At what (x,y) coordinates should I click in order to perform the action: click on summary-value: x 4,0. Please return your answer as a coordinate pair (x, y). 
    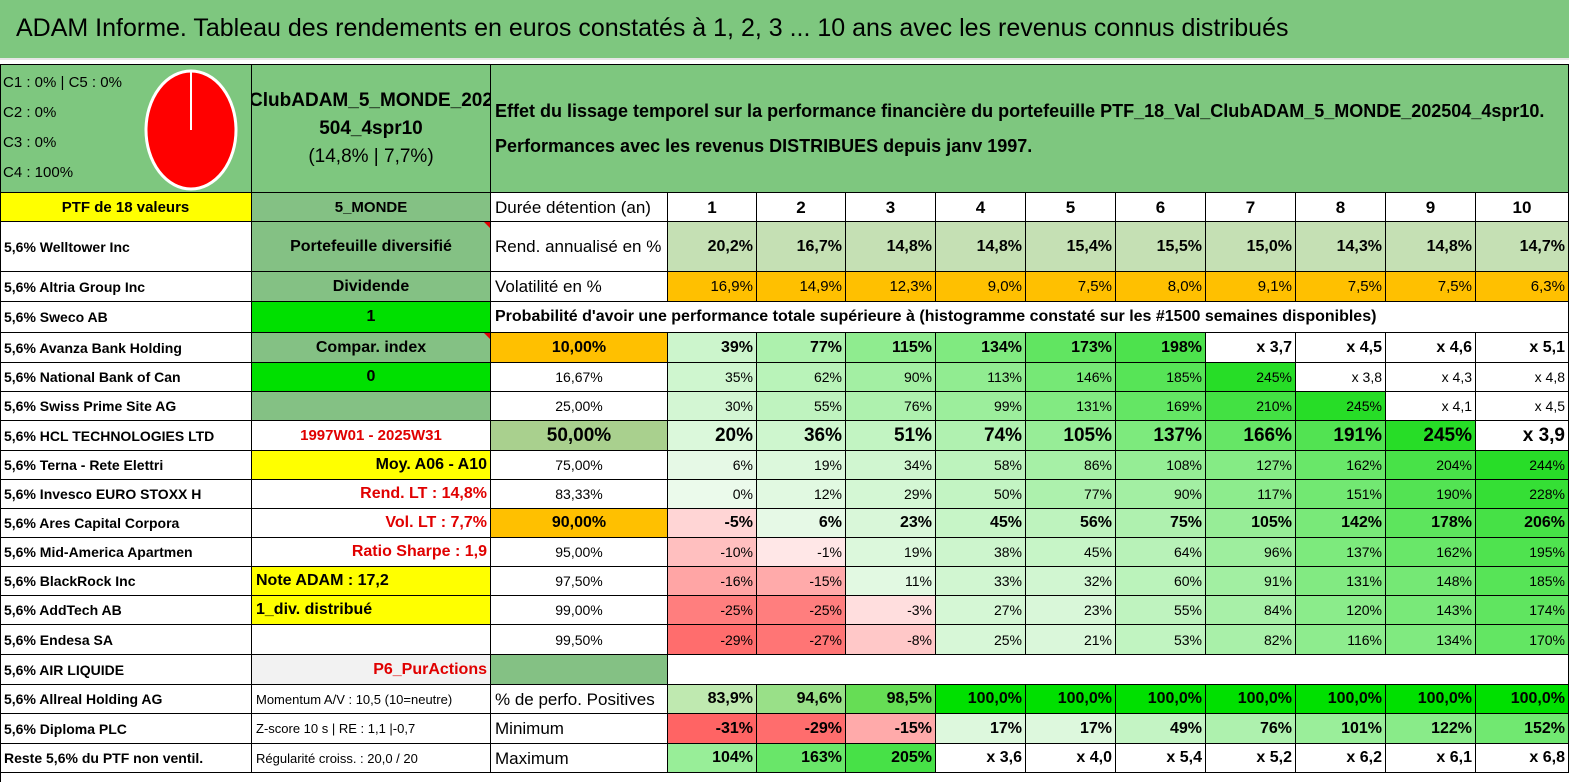
    Looking at the image, I should click on (1071, 758).